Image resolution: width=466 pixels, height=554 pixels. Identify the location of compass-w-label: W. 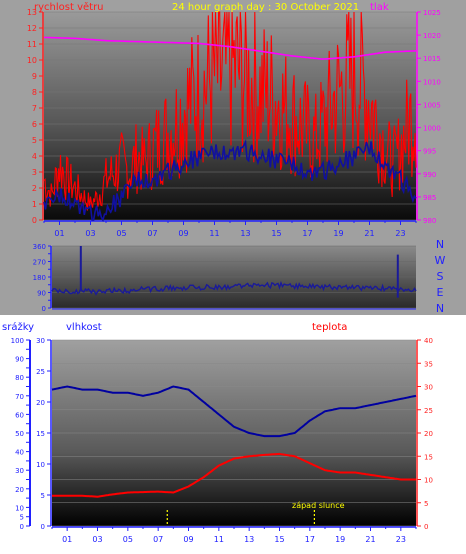
(440, 260).